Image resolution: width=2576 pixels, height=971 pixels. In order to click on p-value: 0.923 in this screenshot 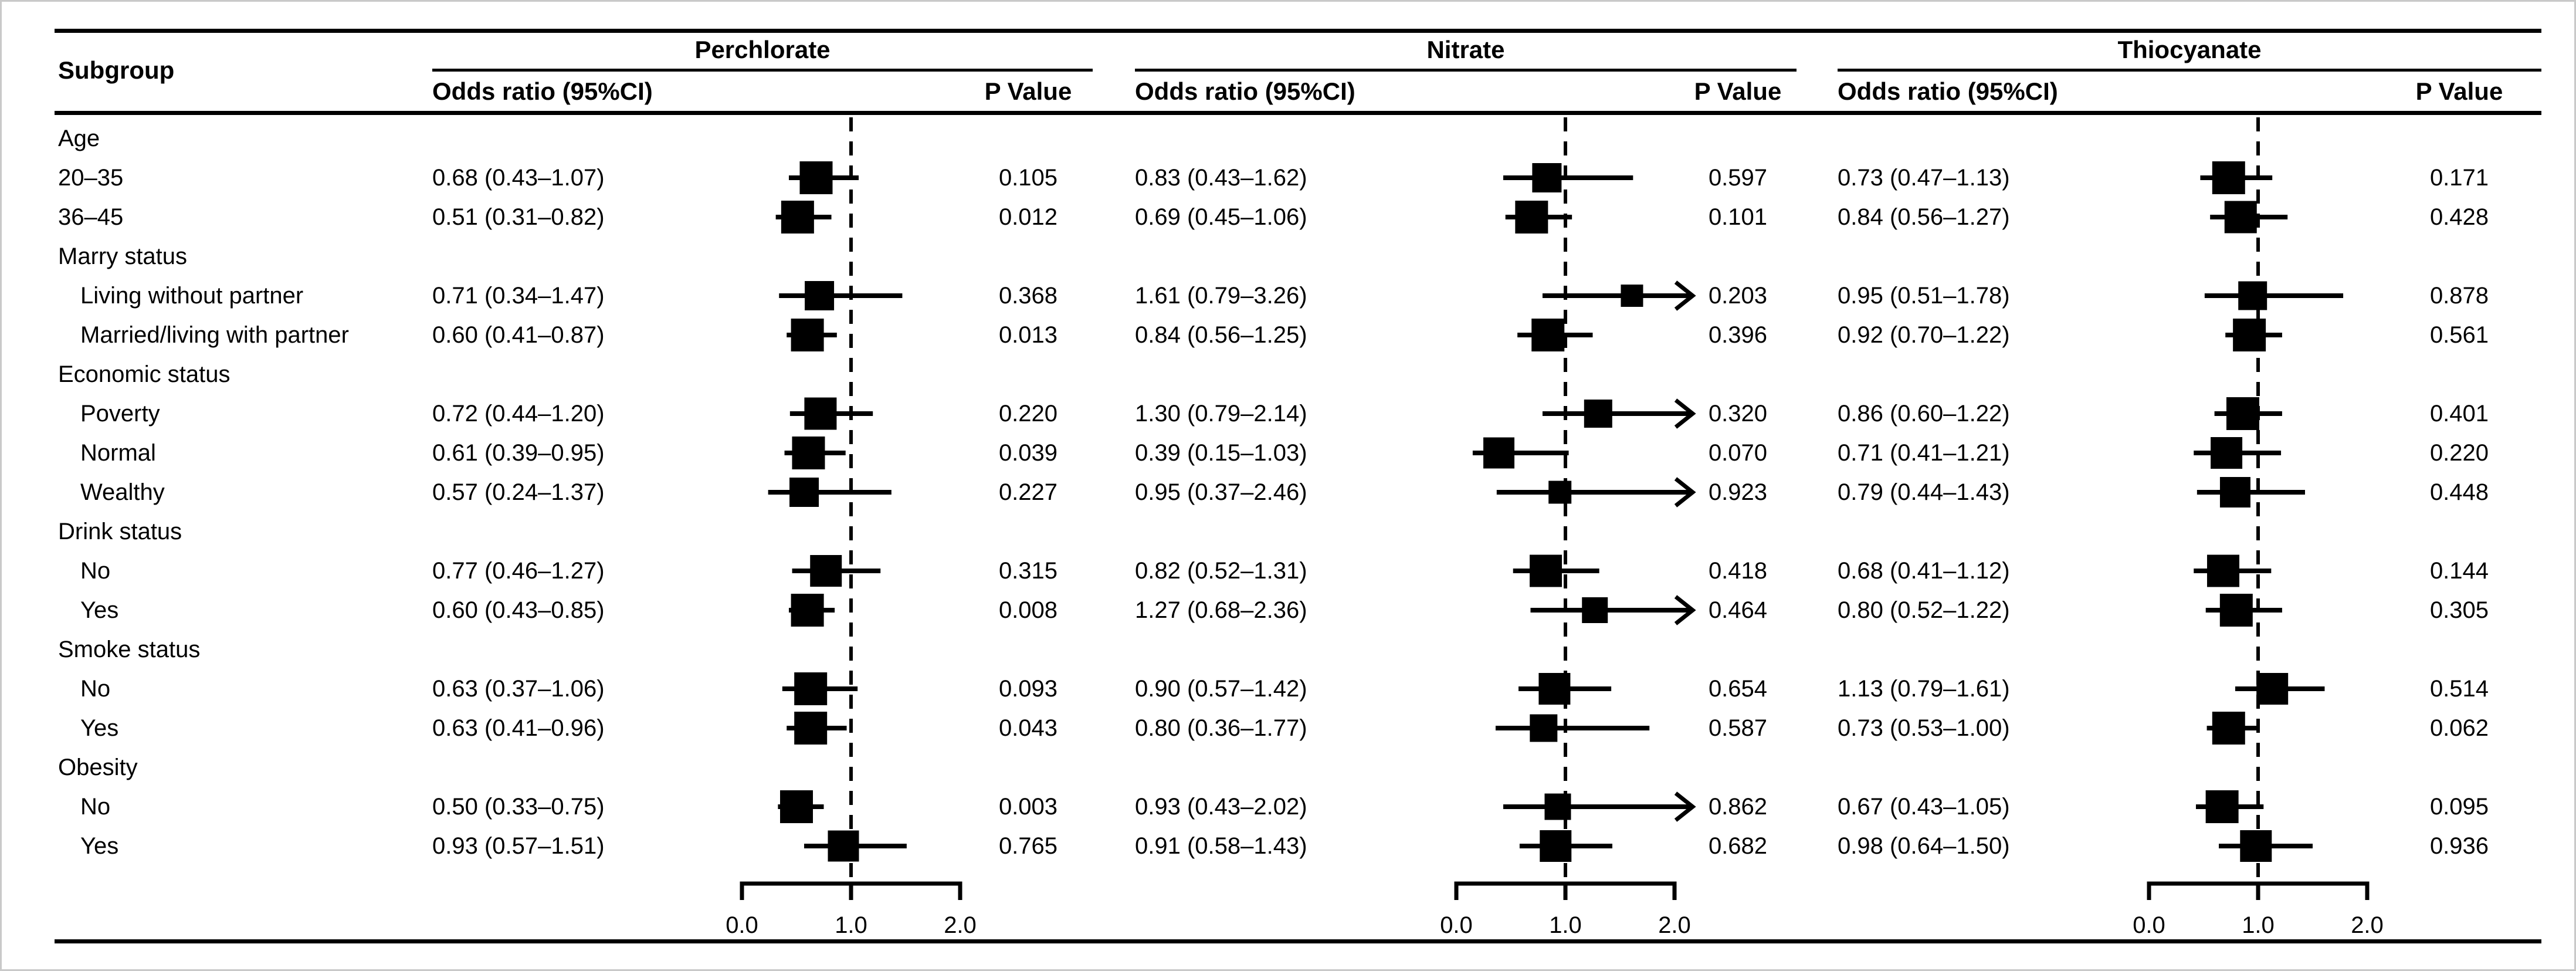, I will do `click(1738, 492)`.